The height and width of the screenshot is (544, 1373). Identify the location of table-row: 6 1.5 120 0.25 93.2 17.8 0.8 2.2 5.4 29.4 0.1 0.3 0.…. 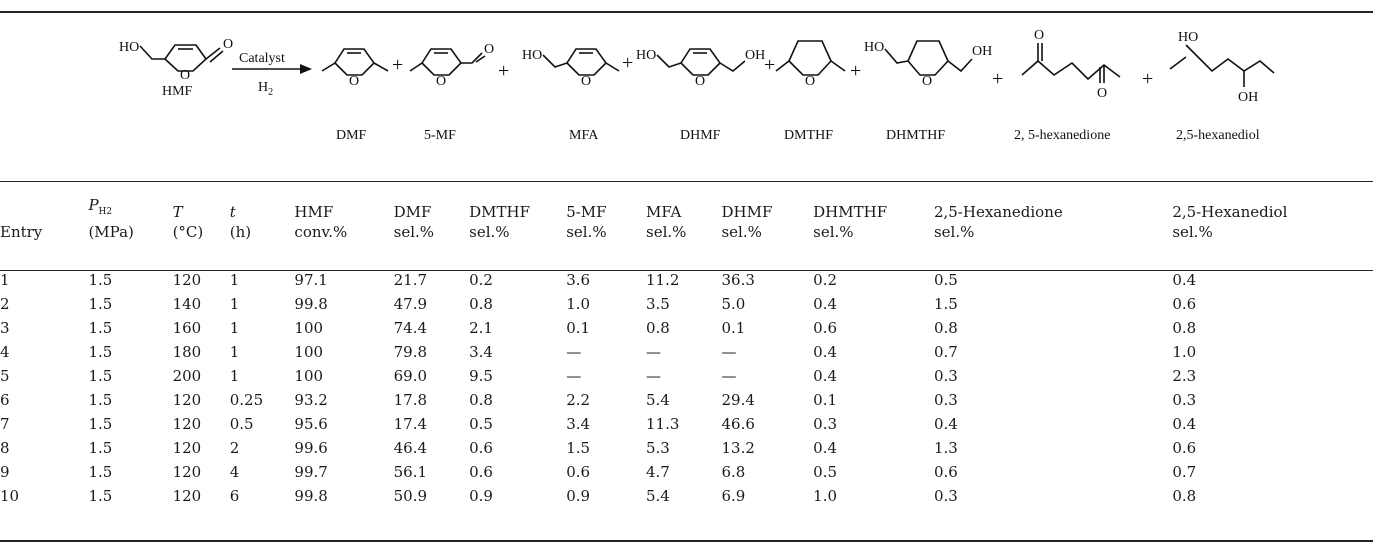
(686, 400).